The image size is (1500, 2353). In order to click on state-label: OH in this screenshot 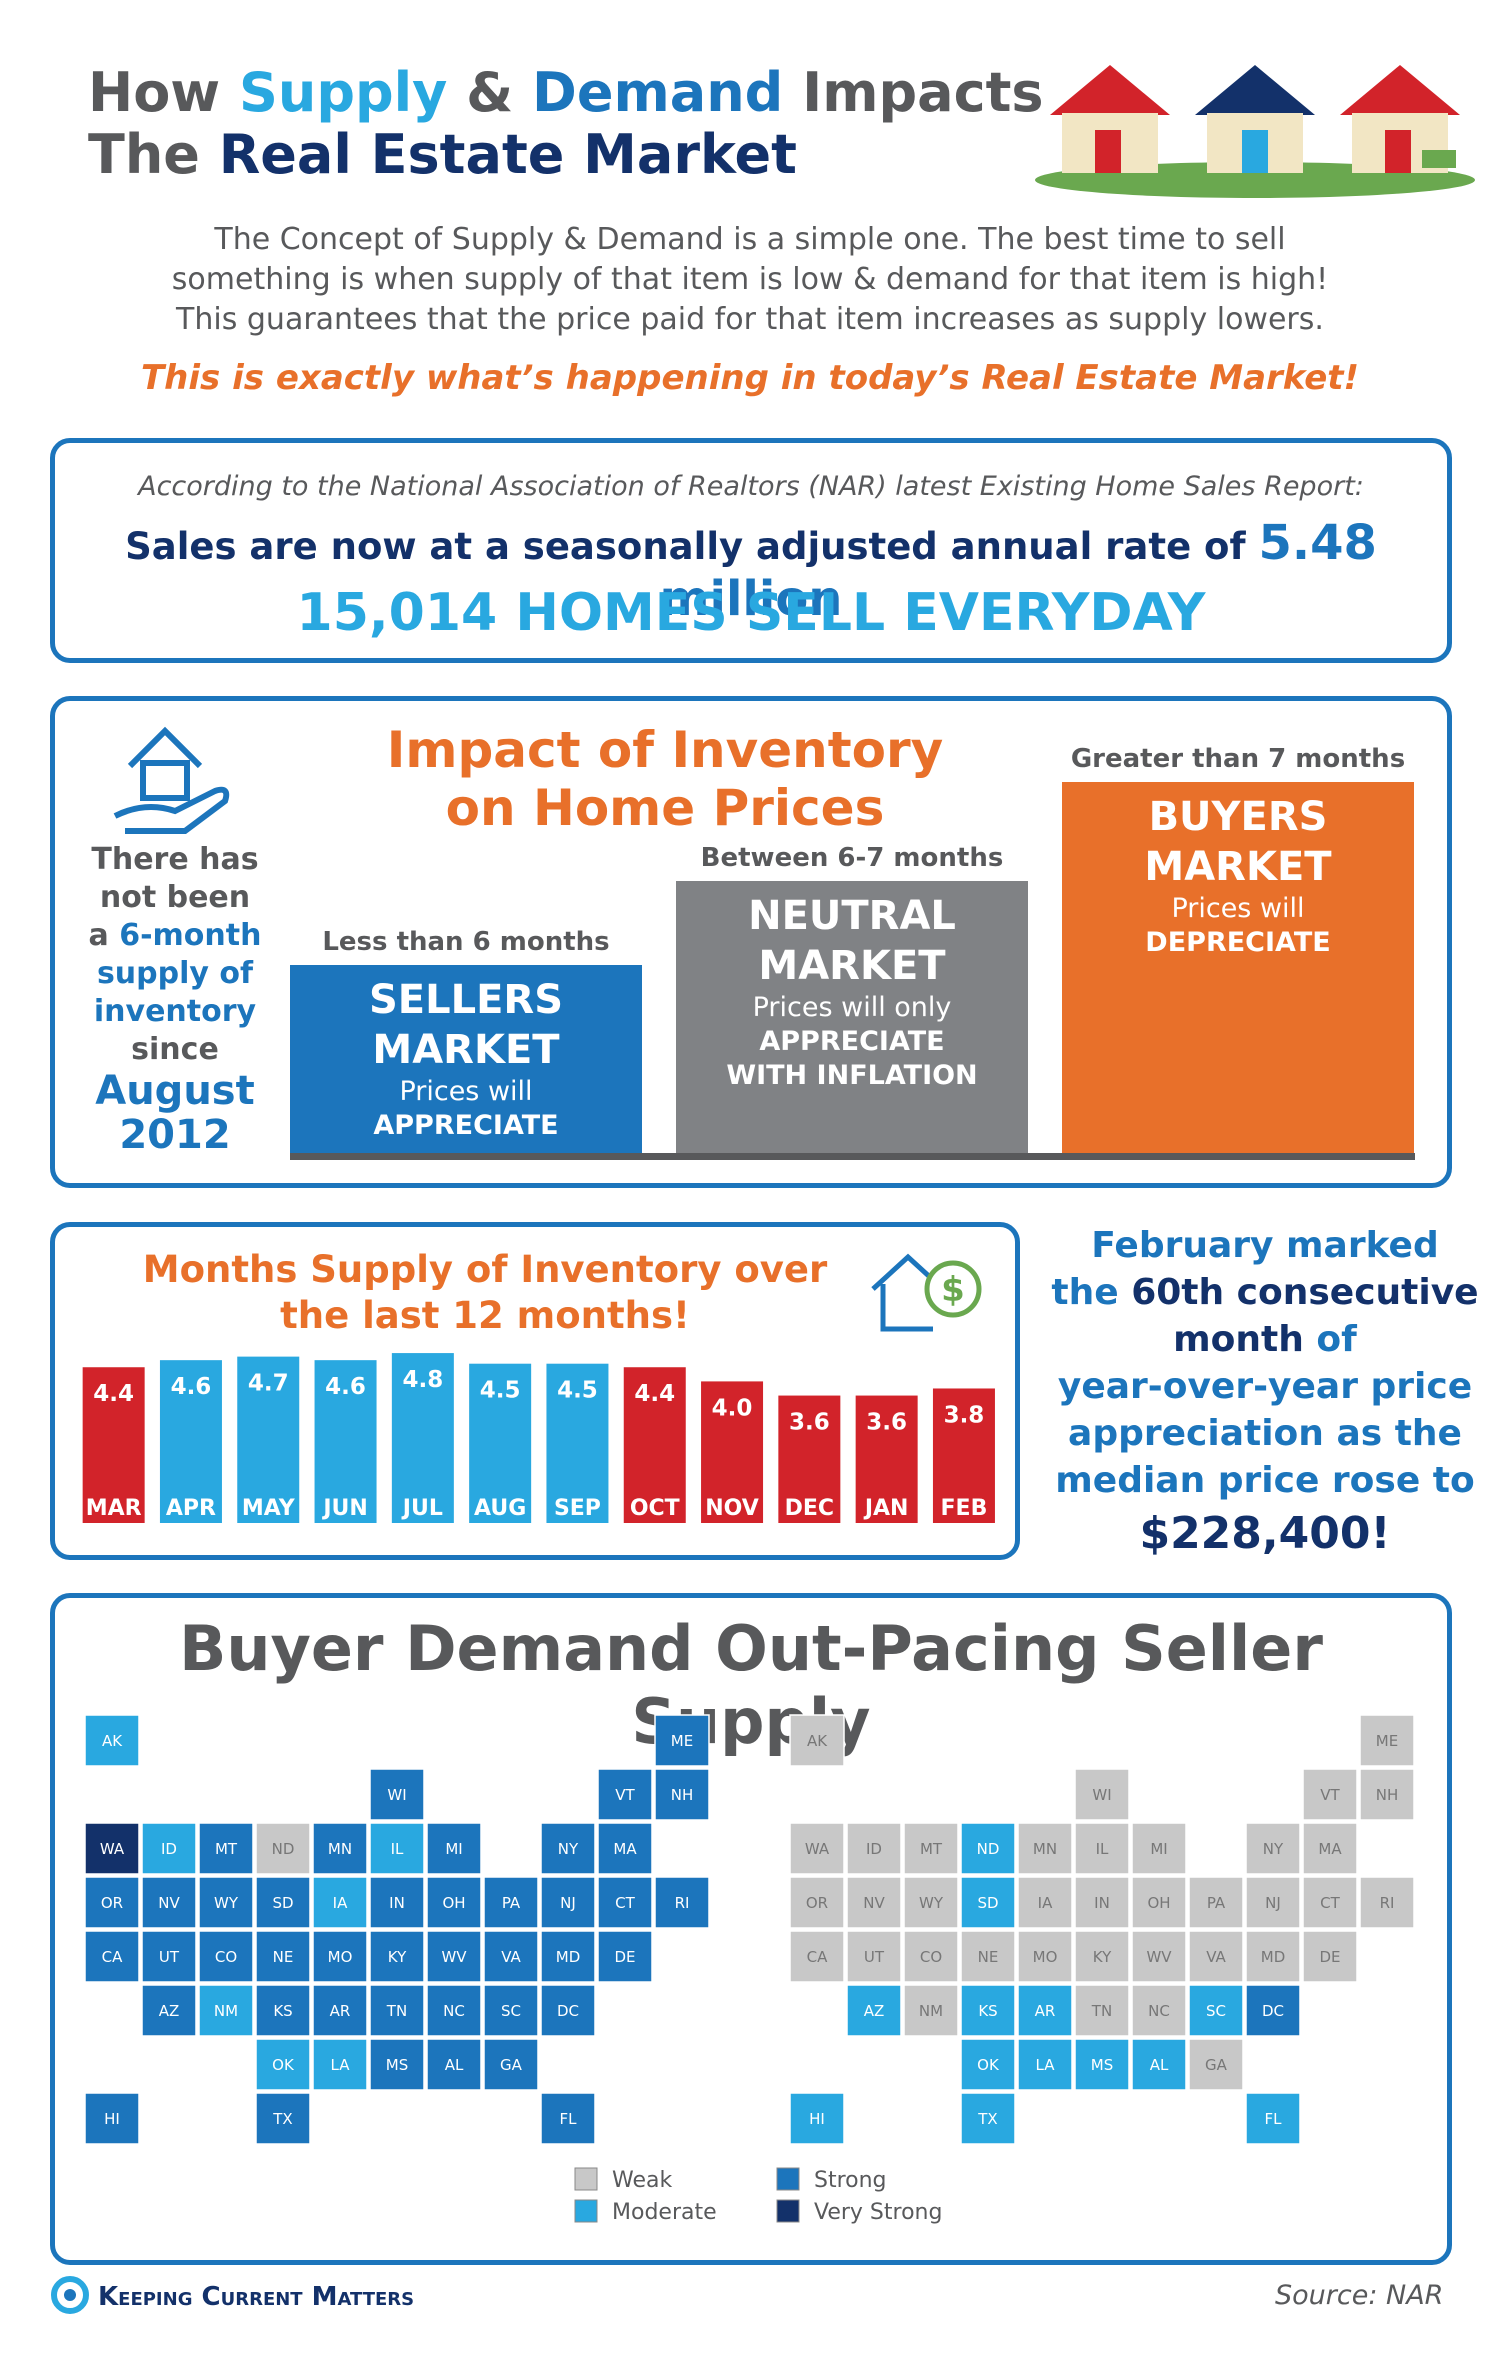, I will do `click(453, 1903)`.